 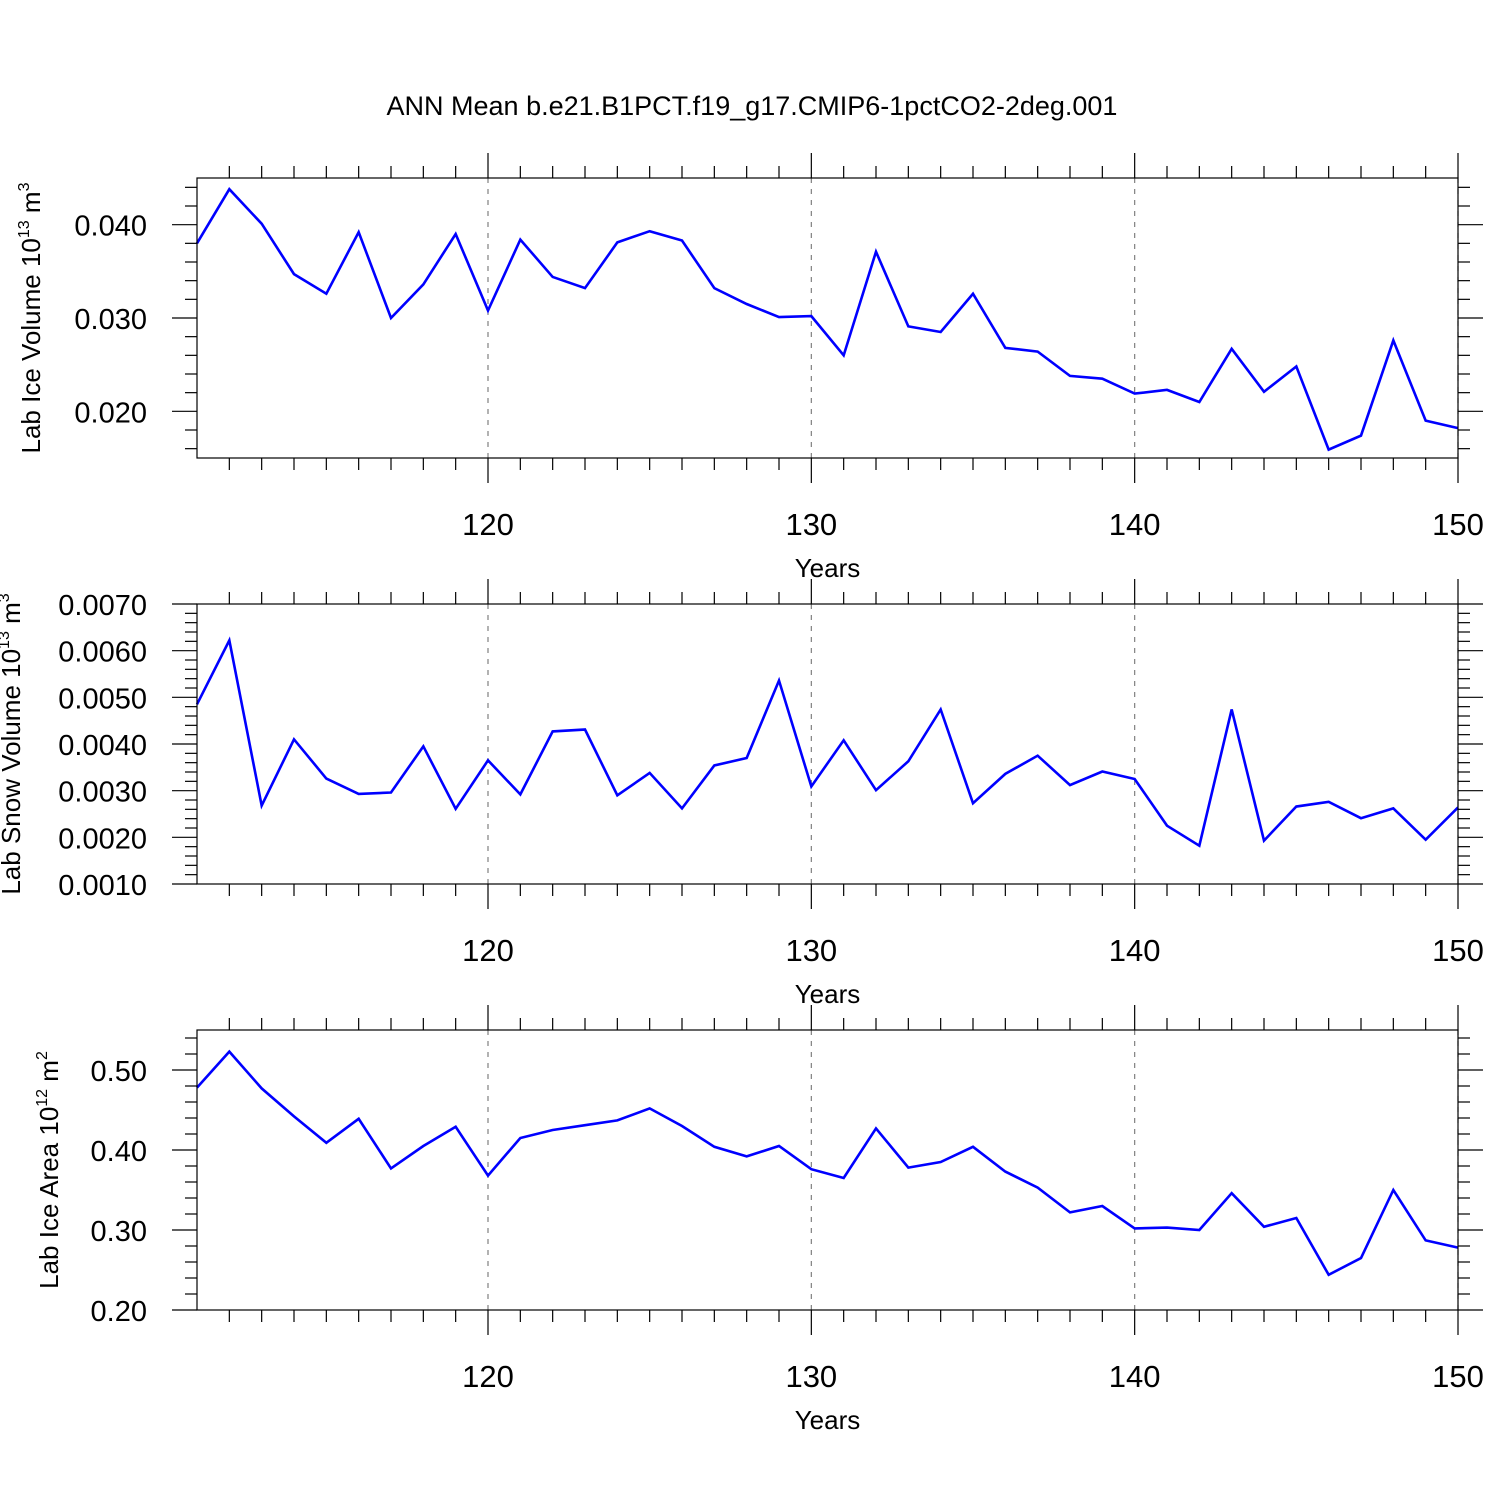 I want to click on p2-y-tick-label-0.40: 0.40, so click(x=119, y=1152).